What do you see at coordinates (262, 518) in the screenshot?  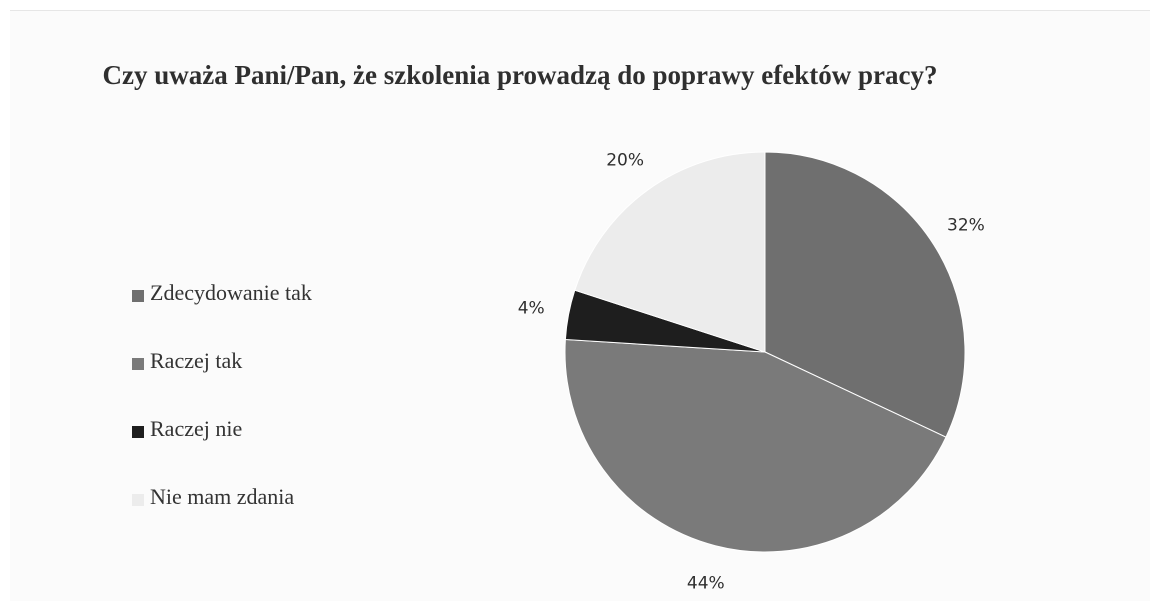 I see `legend-item-nie-mam-zdania: Nie mam zdania` at bounding box center [262, 518].